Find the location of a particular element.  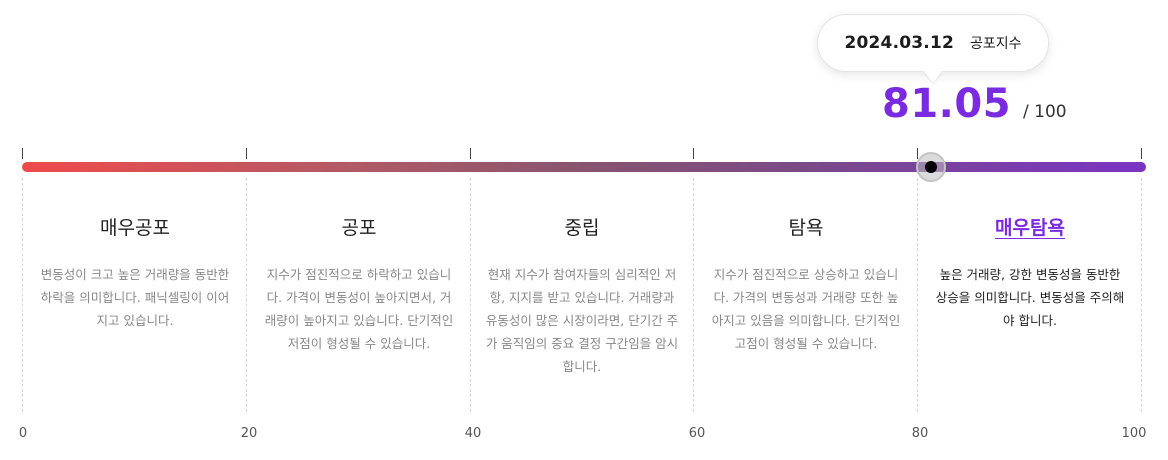

segment-title-active: 매우탐욕 is located at coordinates (1030, 228).